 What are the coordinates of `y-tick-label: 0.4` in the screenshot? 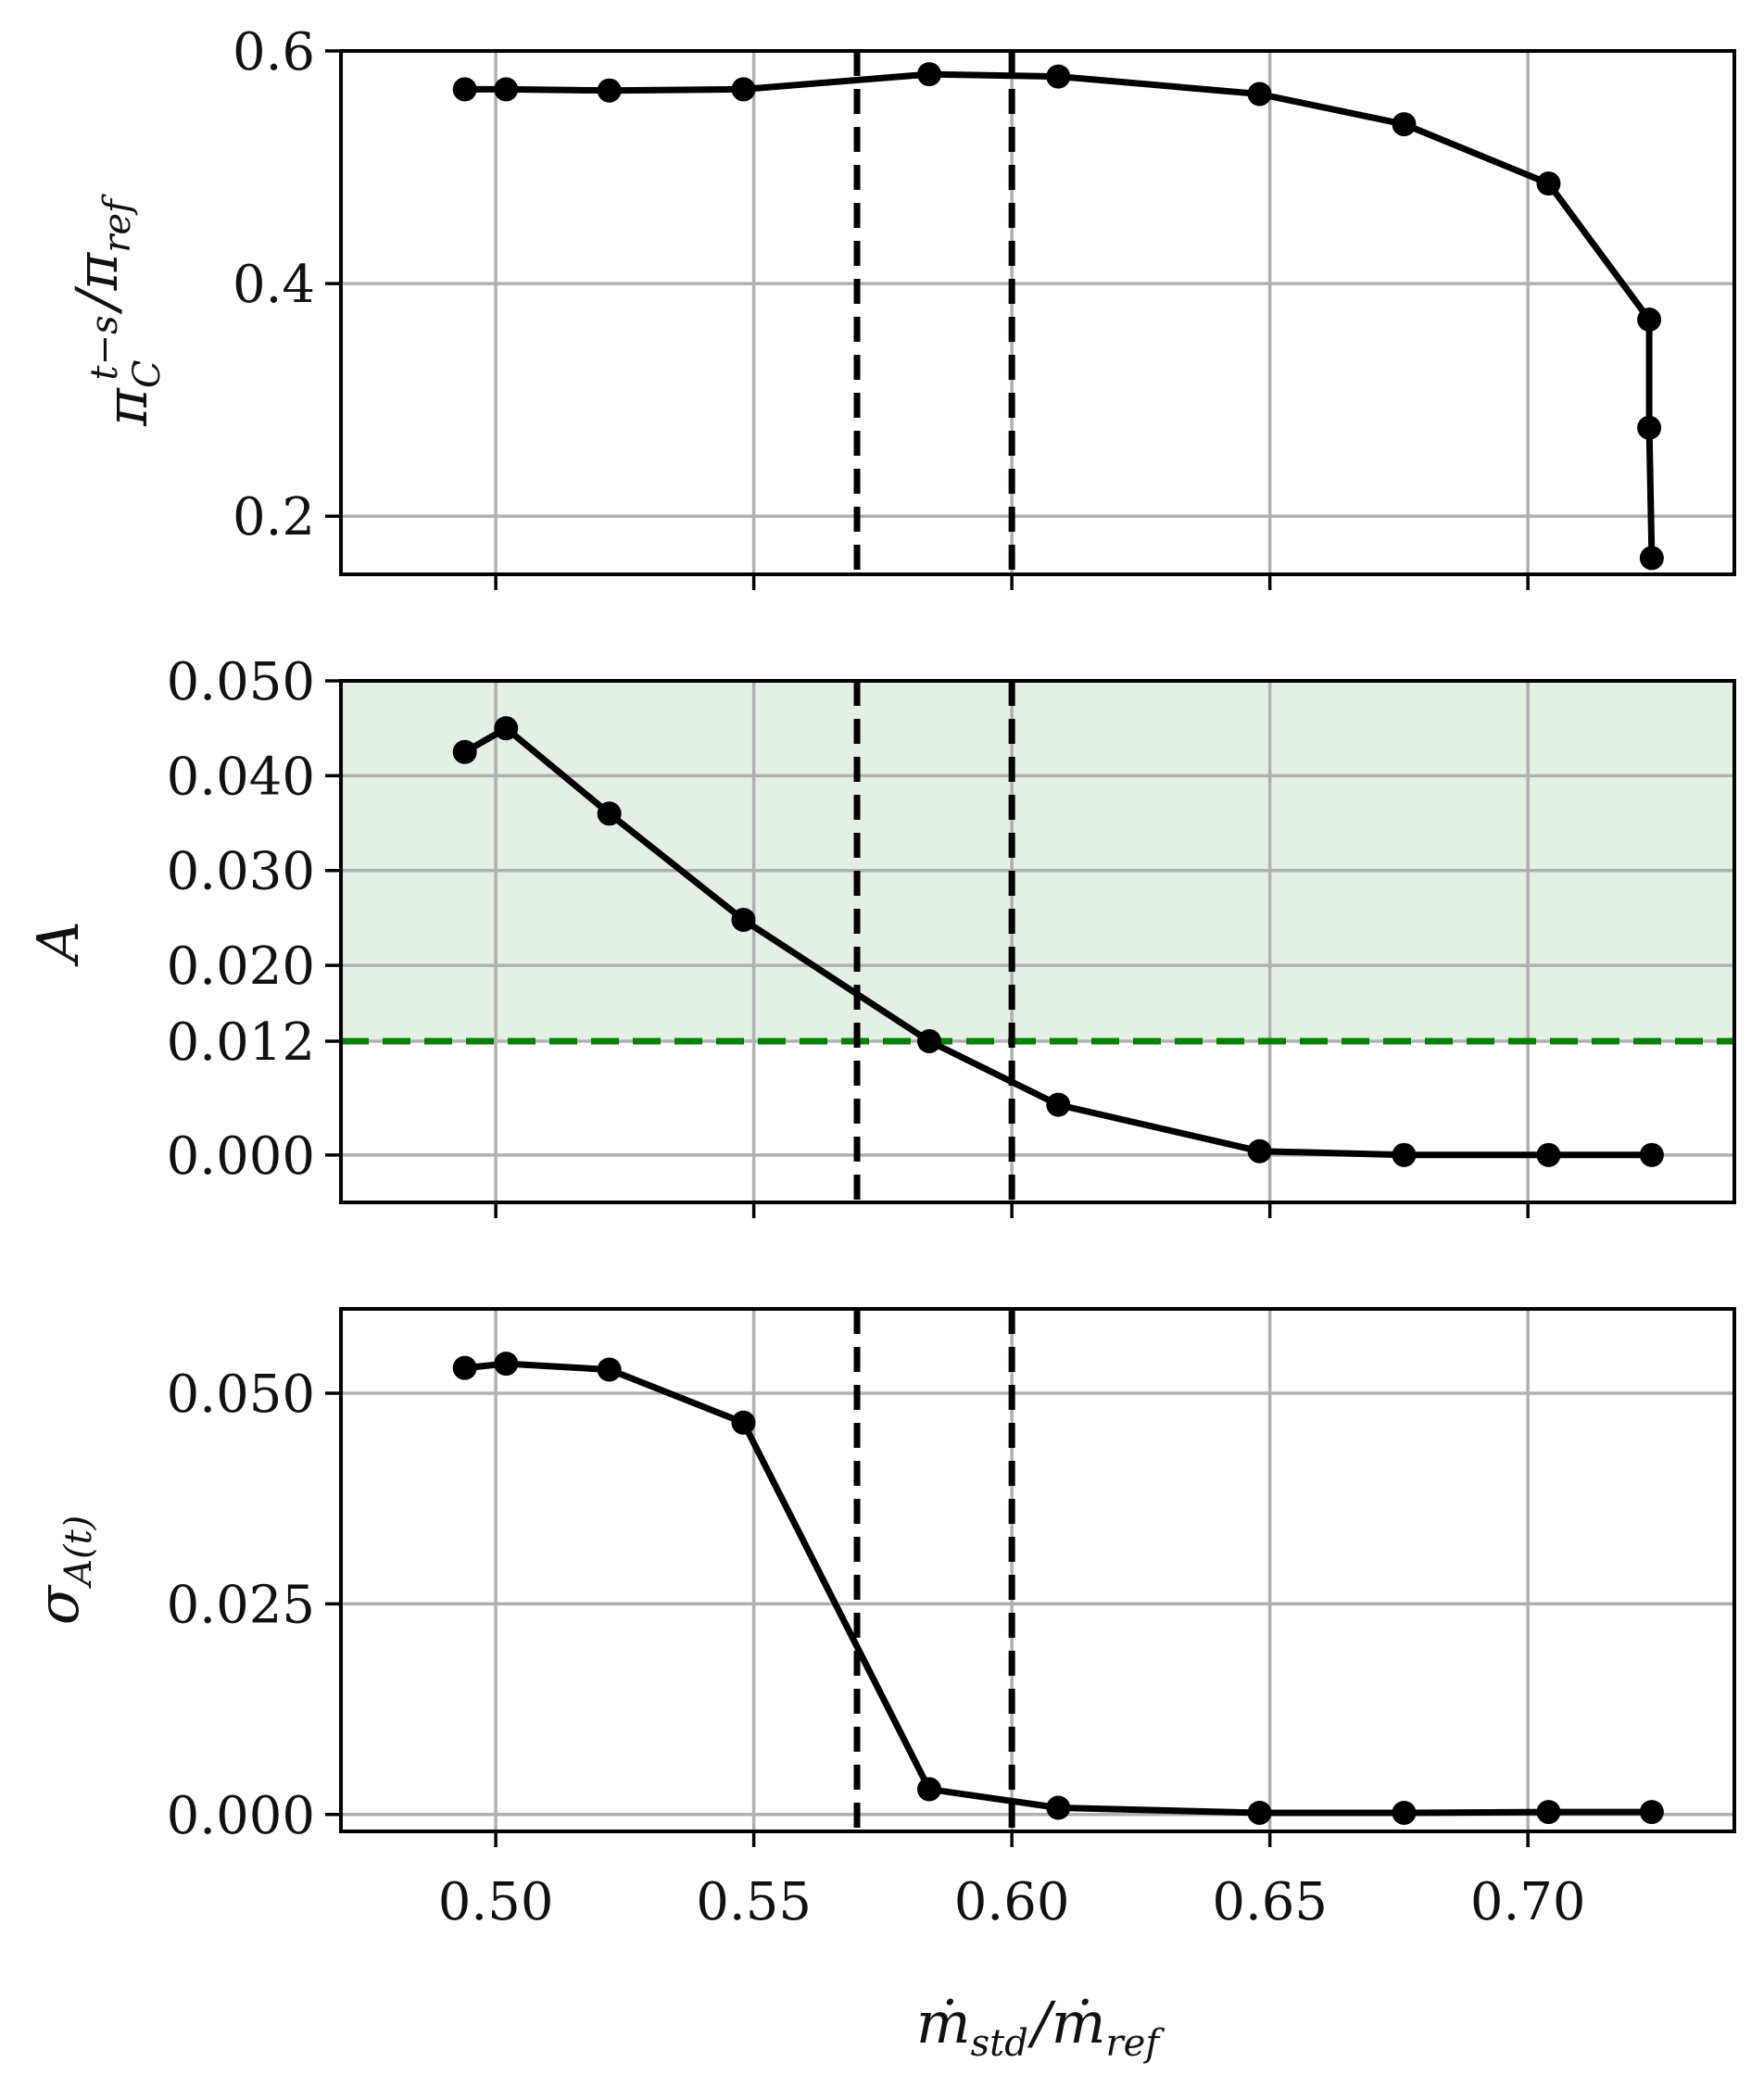 It's located at (274, 285).